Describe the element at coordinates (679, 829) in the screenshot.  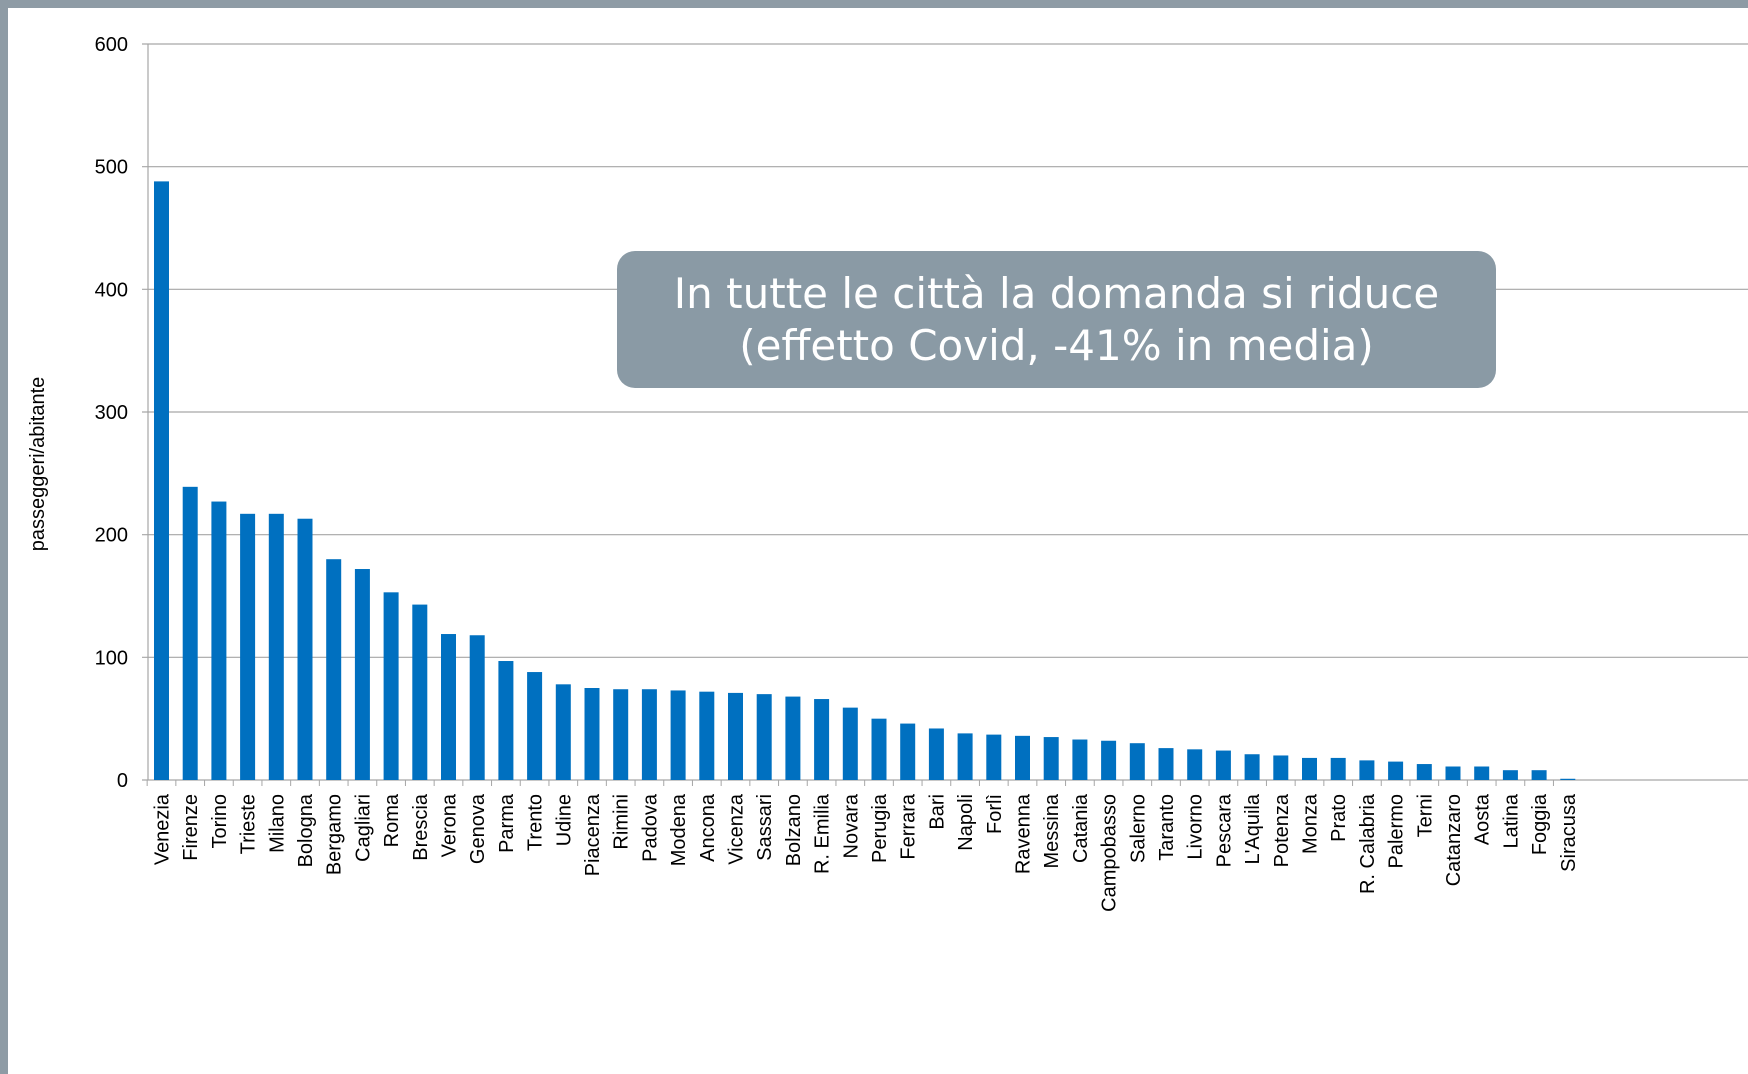
I see `x-tick-label: Modena` at that location.